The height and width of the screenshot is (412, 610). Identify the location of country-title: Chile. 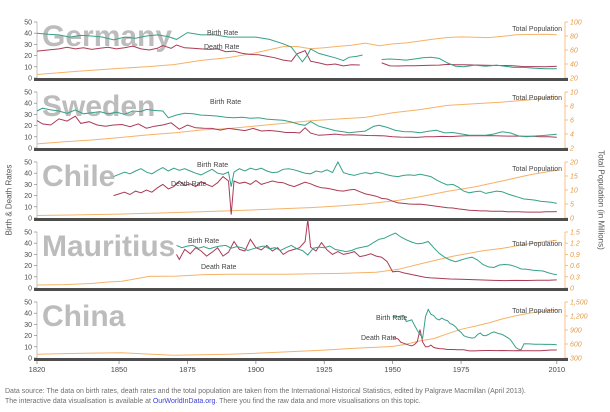
(78, 176).